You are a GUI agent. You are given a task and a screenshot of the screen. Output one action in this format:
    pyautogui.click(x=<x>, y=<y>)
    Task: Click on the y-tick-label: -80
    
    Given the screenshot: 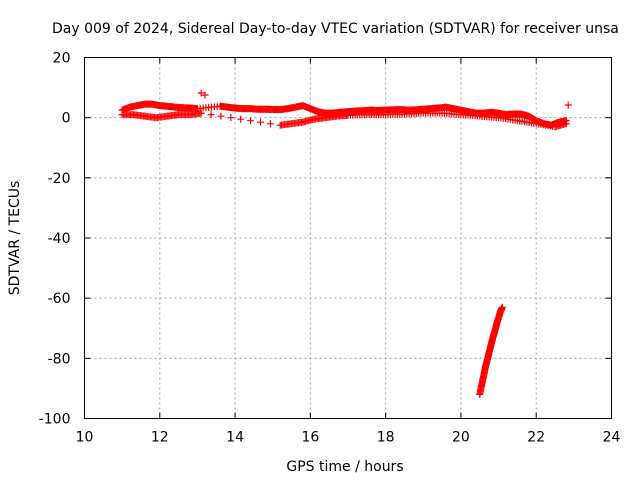 What is the action you would take?
    pyautogui.click(x=59, y=359)
    